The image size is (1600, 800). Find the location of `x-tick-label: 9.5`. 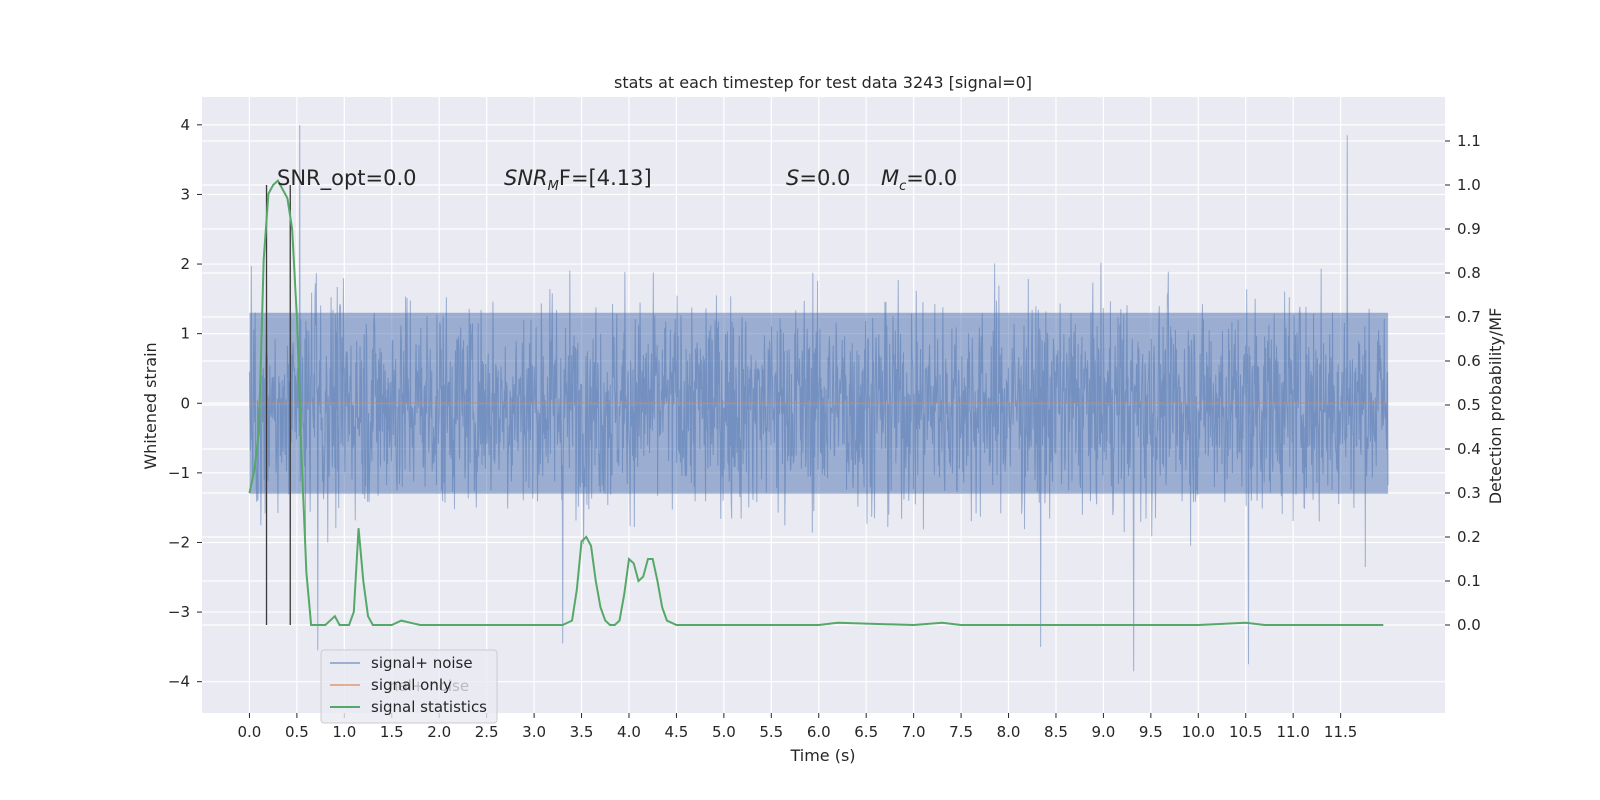

x-tick-label: 9.5 is located at coordinates (1151, 732).